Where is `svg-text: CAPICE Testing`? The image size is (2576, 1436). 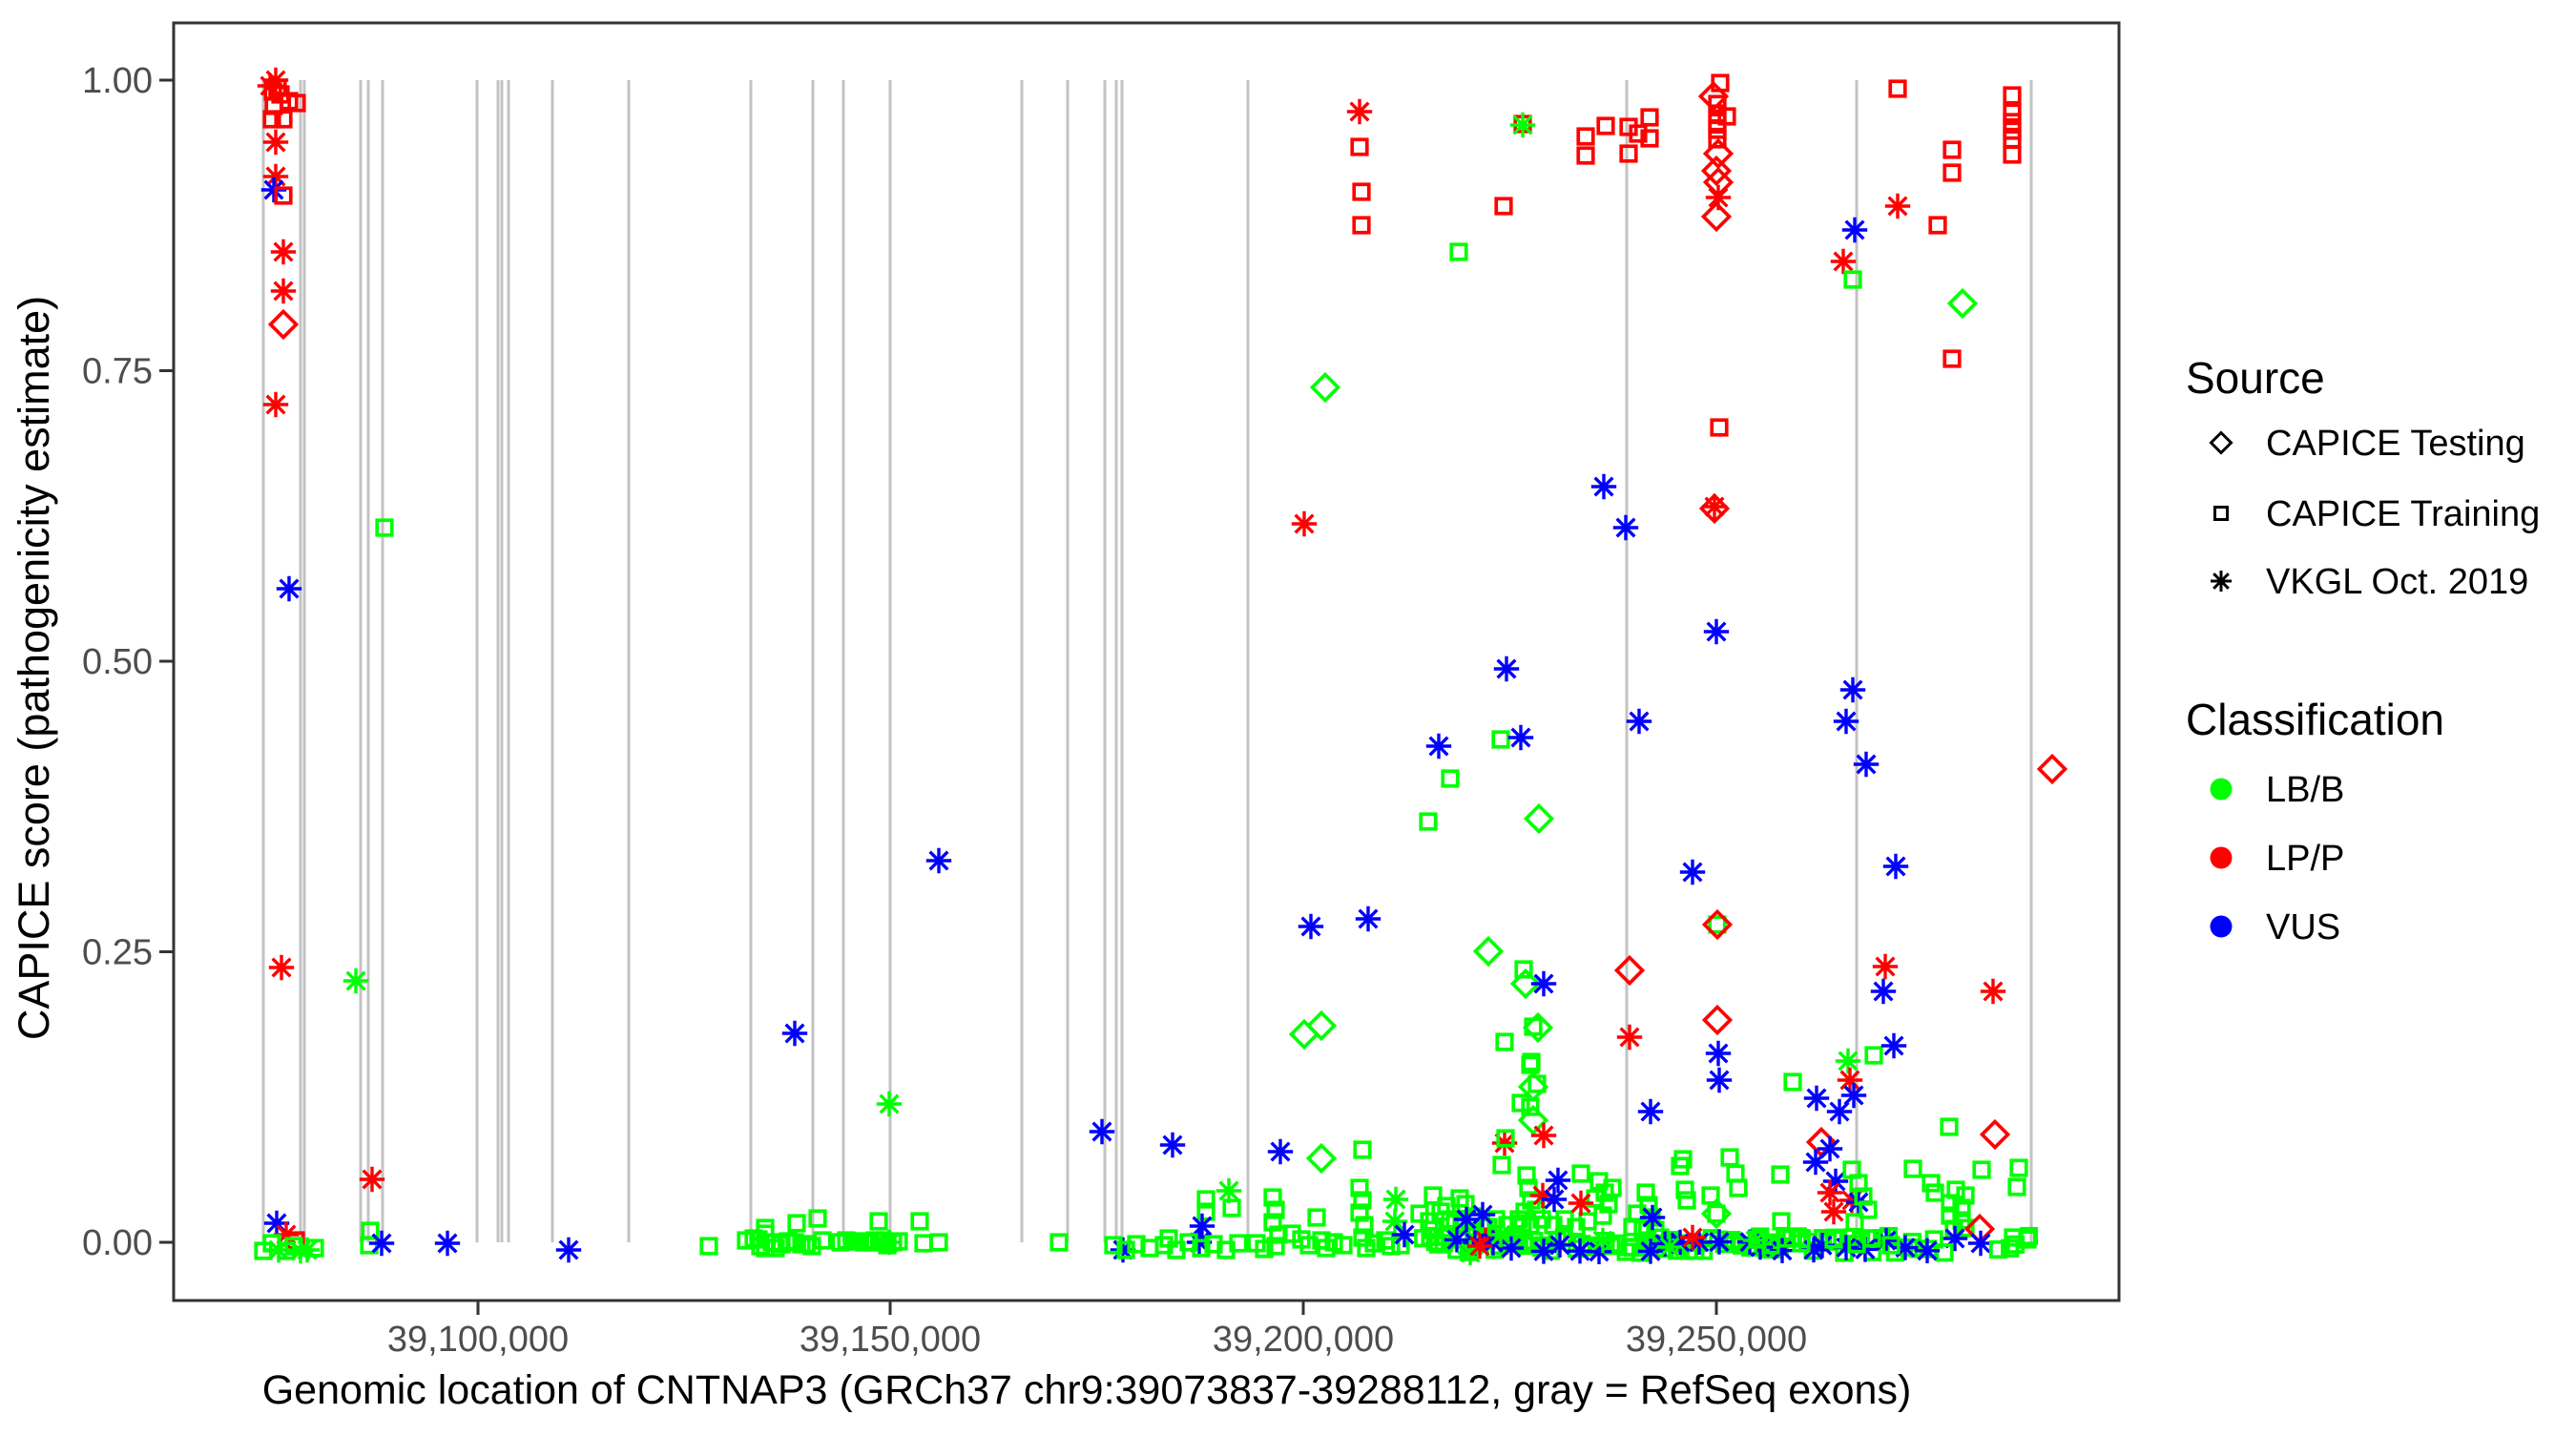 svg-text: CAPICE Testing is located at coordinates (2395, 444).